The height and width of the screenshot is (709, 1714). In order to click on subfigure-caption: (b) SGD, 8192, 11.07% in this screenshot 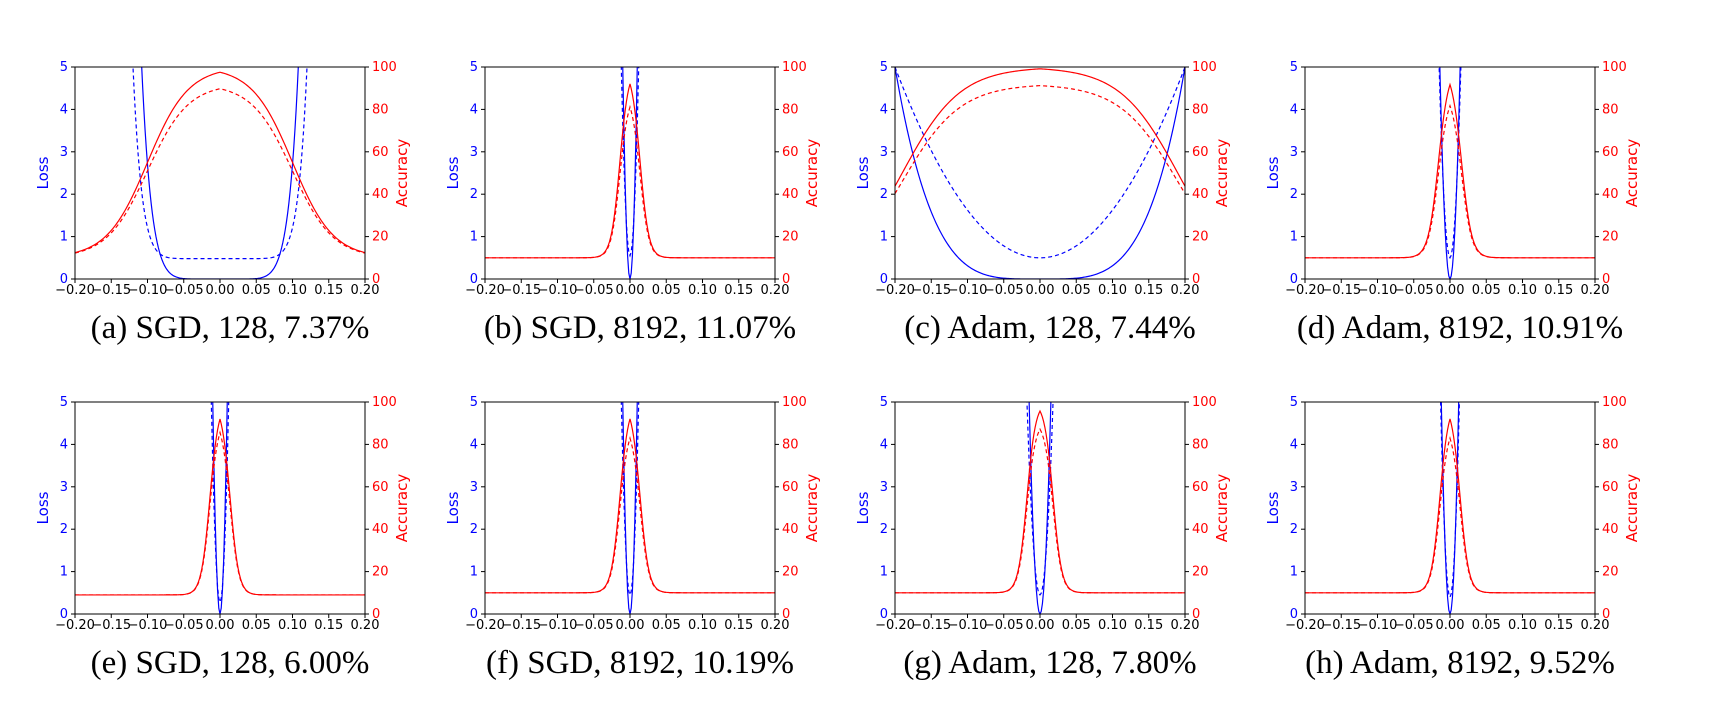, I will do `click(640, 328)`.